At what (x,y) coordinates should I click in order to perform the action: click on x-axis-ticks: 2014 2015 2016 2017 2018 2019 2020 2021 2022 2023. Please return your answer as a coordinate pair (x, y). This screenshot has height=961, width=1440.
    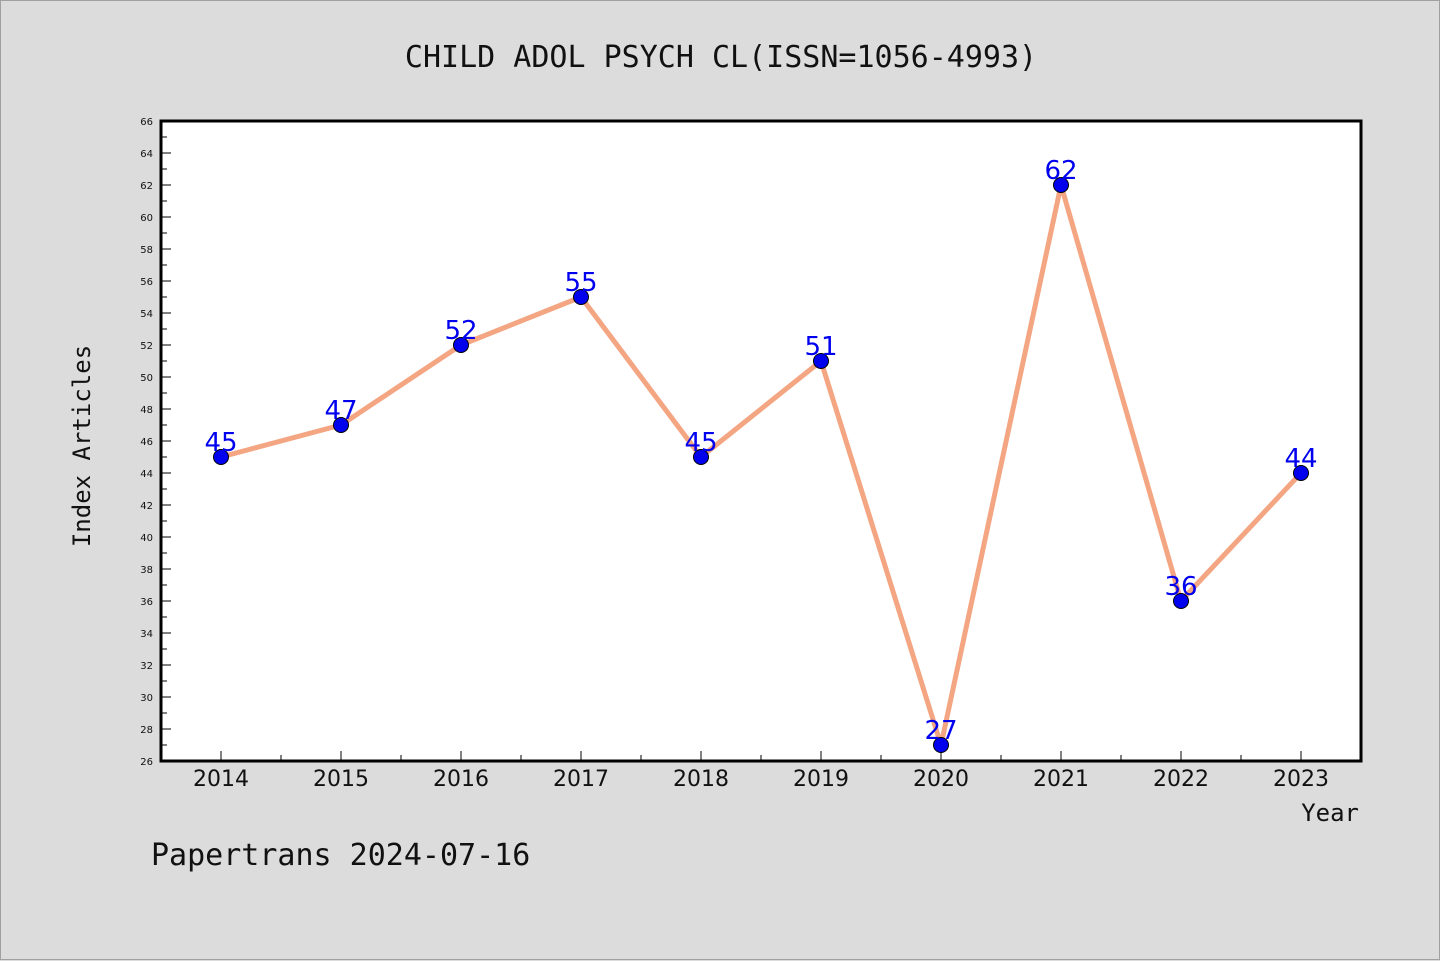
    Looking at the image, I should click on (761, 771).